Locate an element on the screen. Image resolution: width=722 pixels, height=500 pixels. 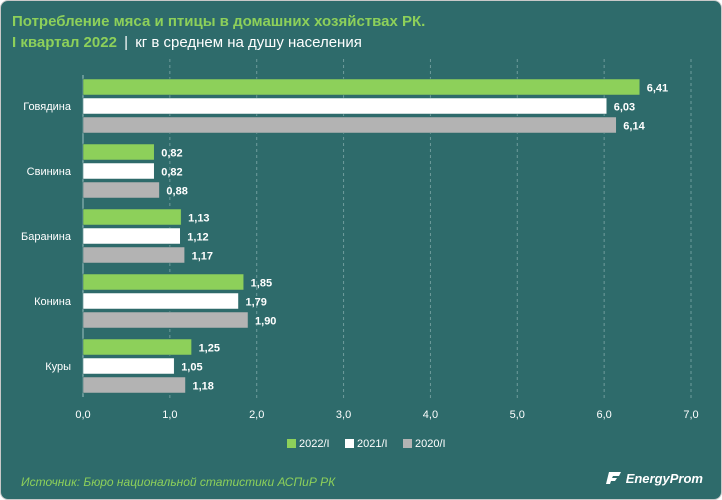
data-label: 1,79 is located at coordinates (255, 303).